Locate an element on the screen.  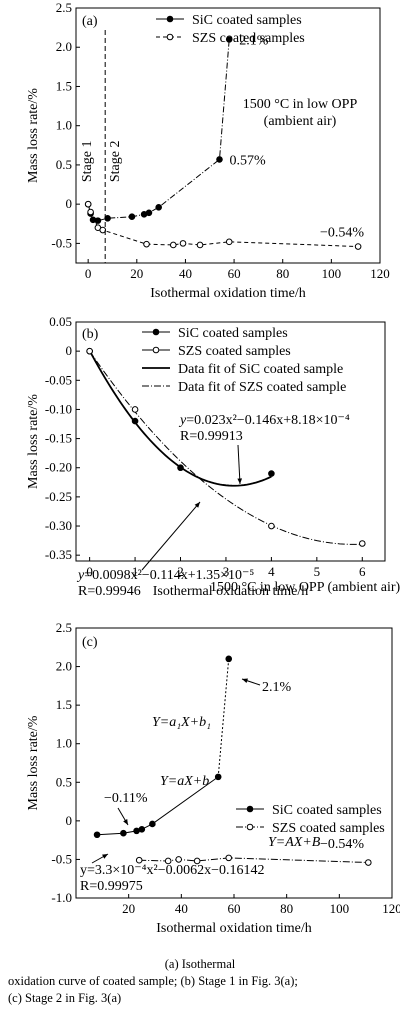
a-y-tick-label: 1.5 is located at coordinates (64, 85).